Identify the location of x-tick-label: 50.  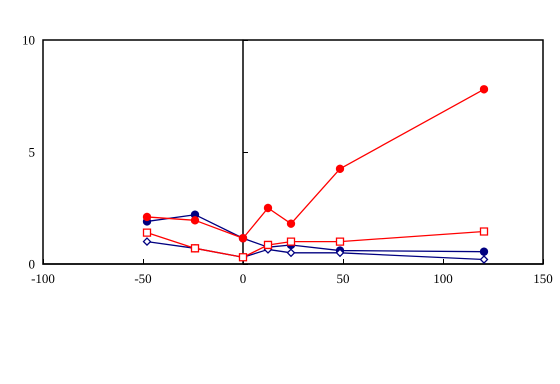
(343, 278).